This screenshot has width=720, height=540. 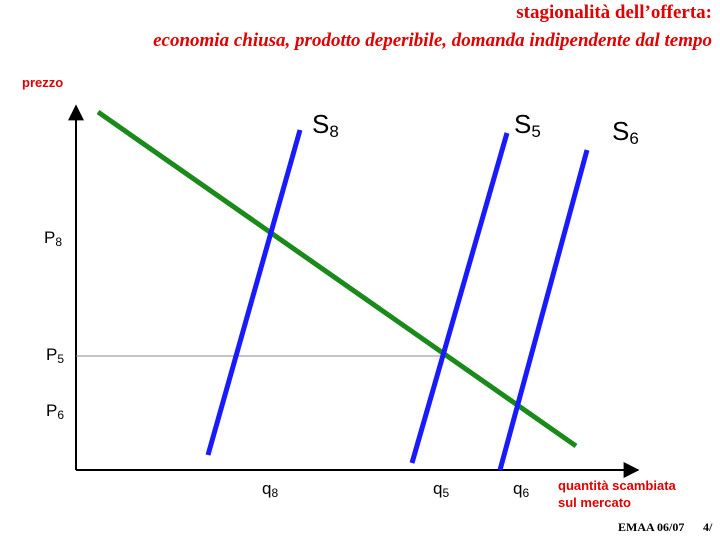 I want to click on curve-label: S5, so click(x=527, y=125).